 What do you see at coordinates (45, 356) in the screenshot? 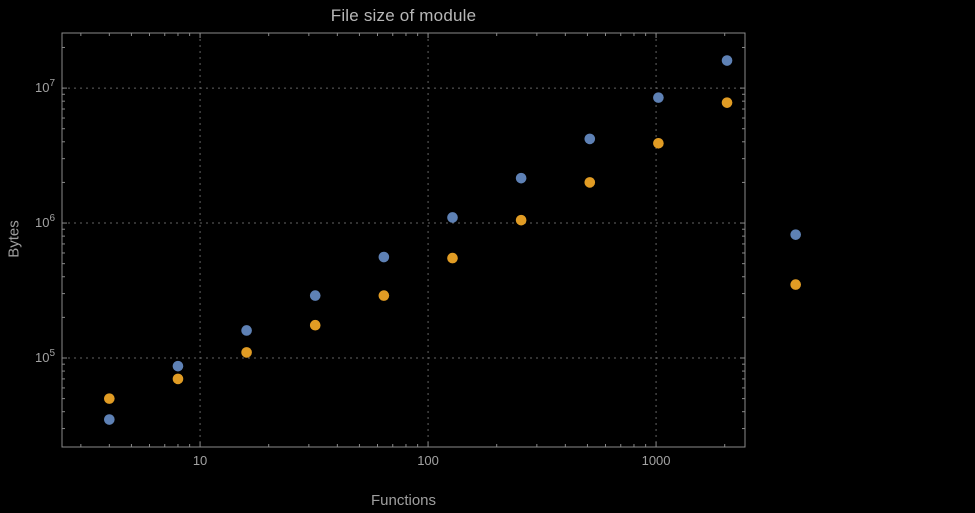
I see `y-tick-label: 10⁵` at bounding box center [45, 356].